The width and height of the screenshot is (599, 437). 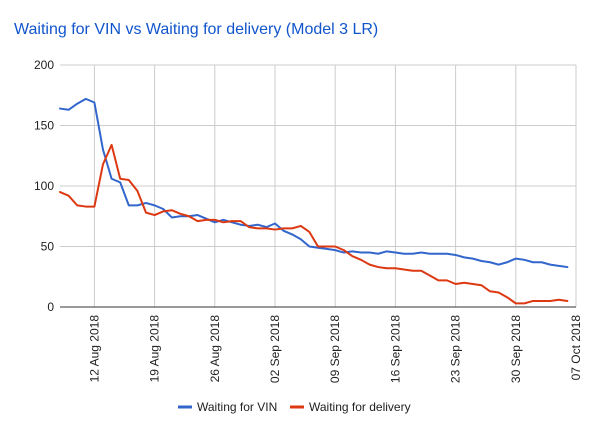 What do you see at coordinates (155, 349) in the screenshot?
I see `x-tick-label: 19 Aug 2018` at bounding box center [155, 349].